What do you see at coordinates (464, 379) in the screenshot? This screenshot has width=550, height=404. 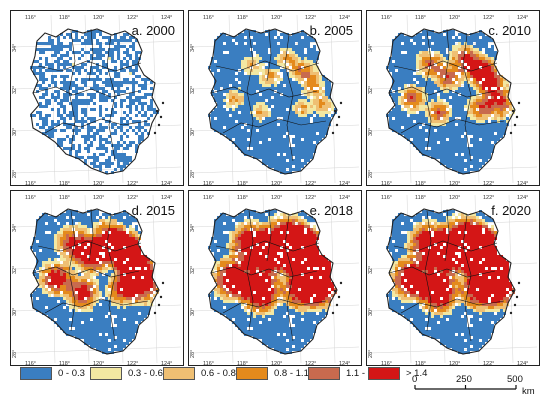 I see `scale-mid: 250` at bounding box center [464, 379].